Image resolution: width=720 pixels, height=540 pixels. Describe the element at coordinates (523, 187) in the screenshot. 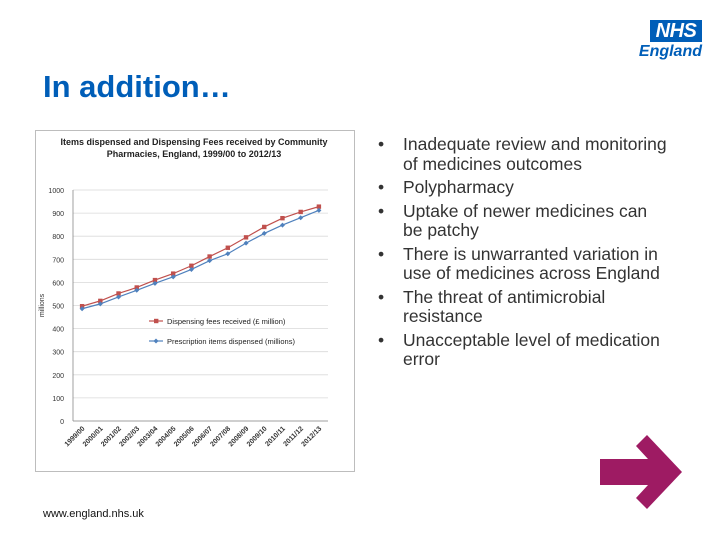

I see `bullet-item: • Polypharmacy` at that location.